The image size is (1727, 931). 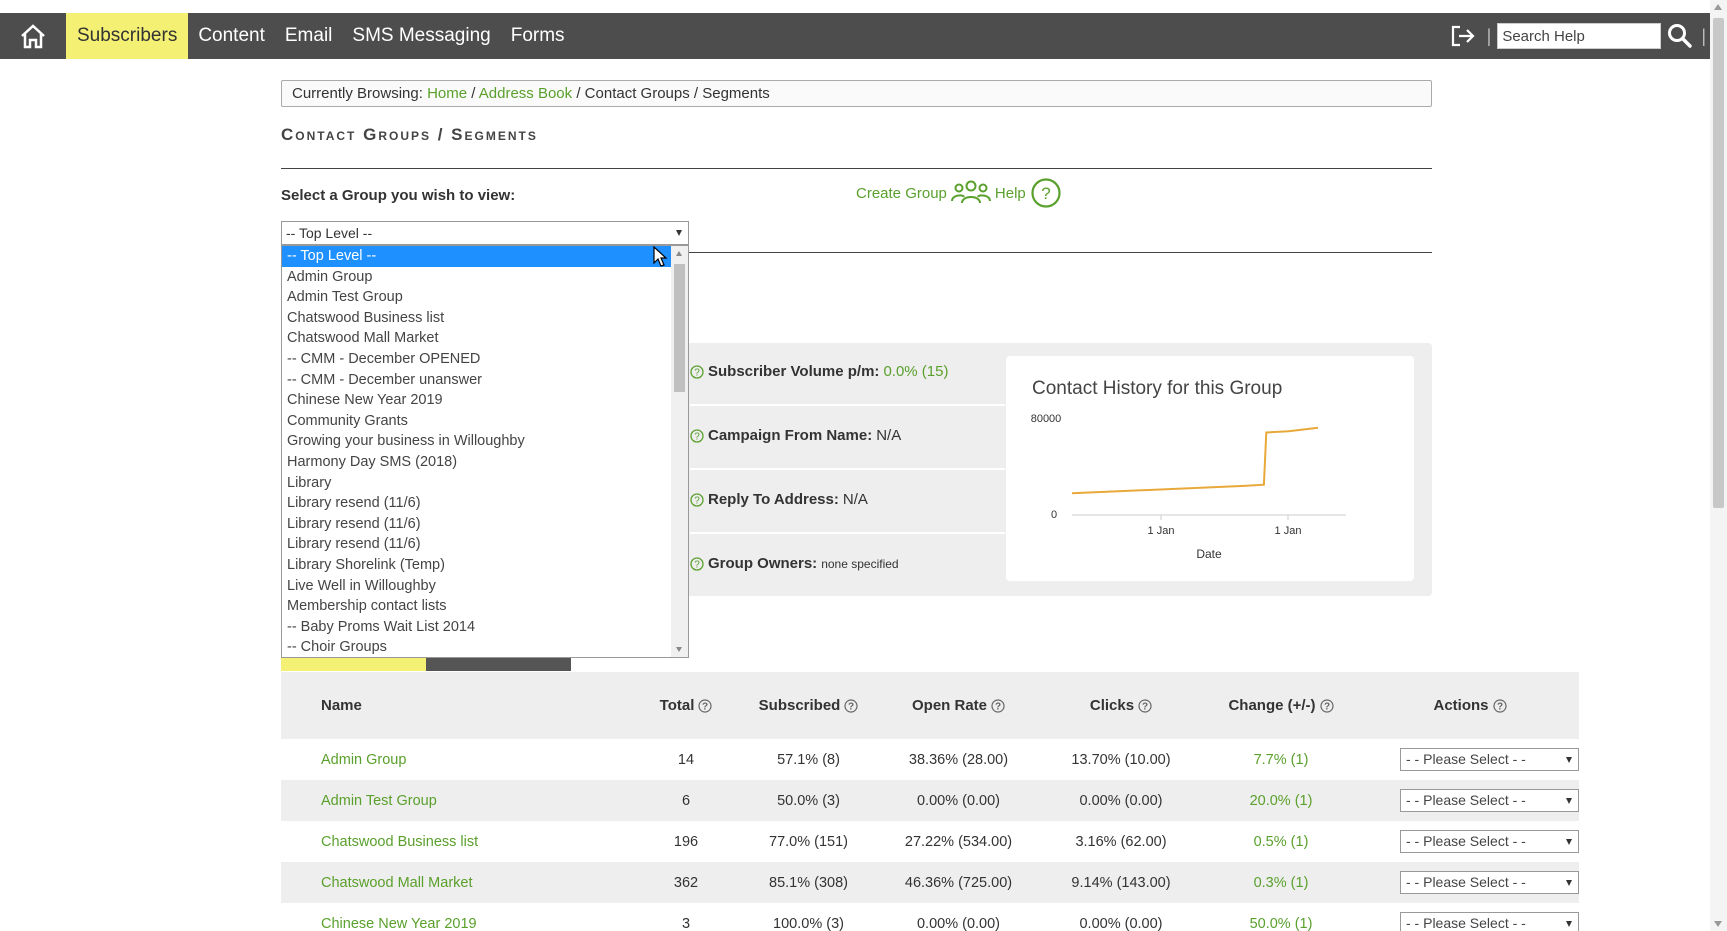 I want to click on search-icon, so click(x=1680, y=36).